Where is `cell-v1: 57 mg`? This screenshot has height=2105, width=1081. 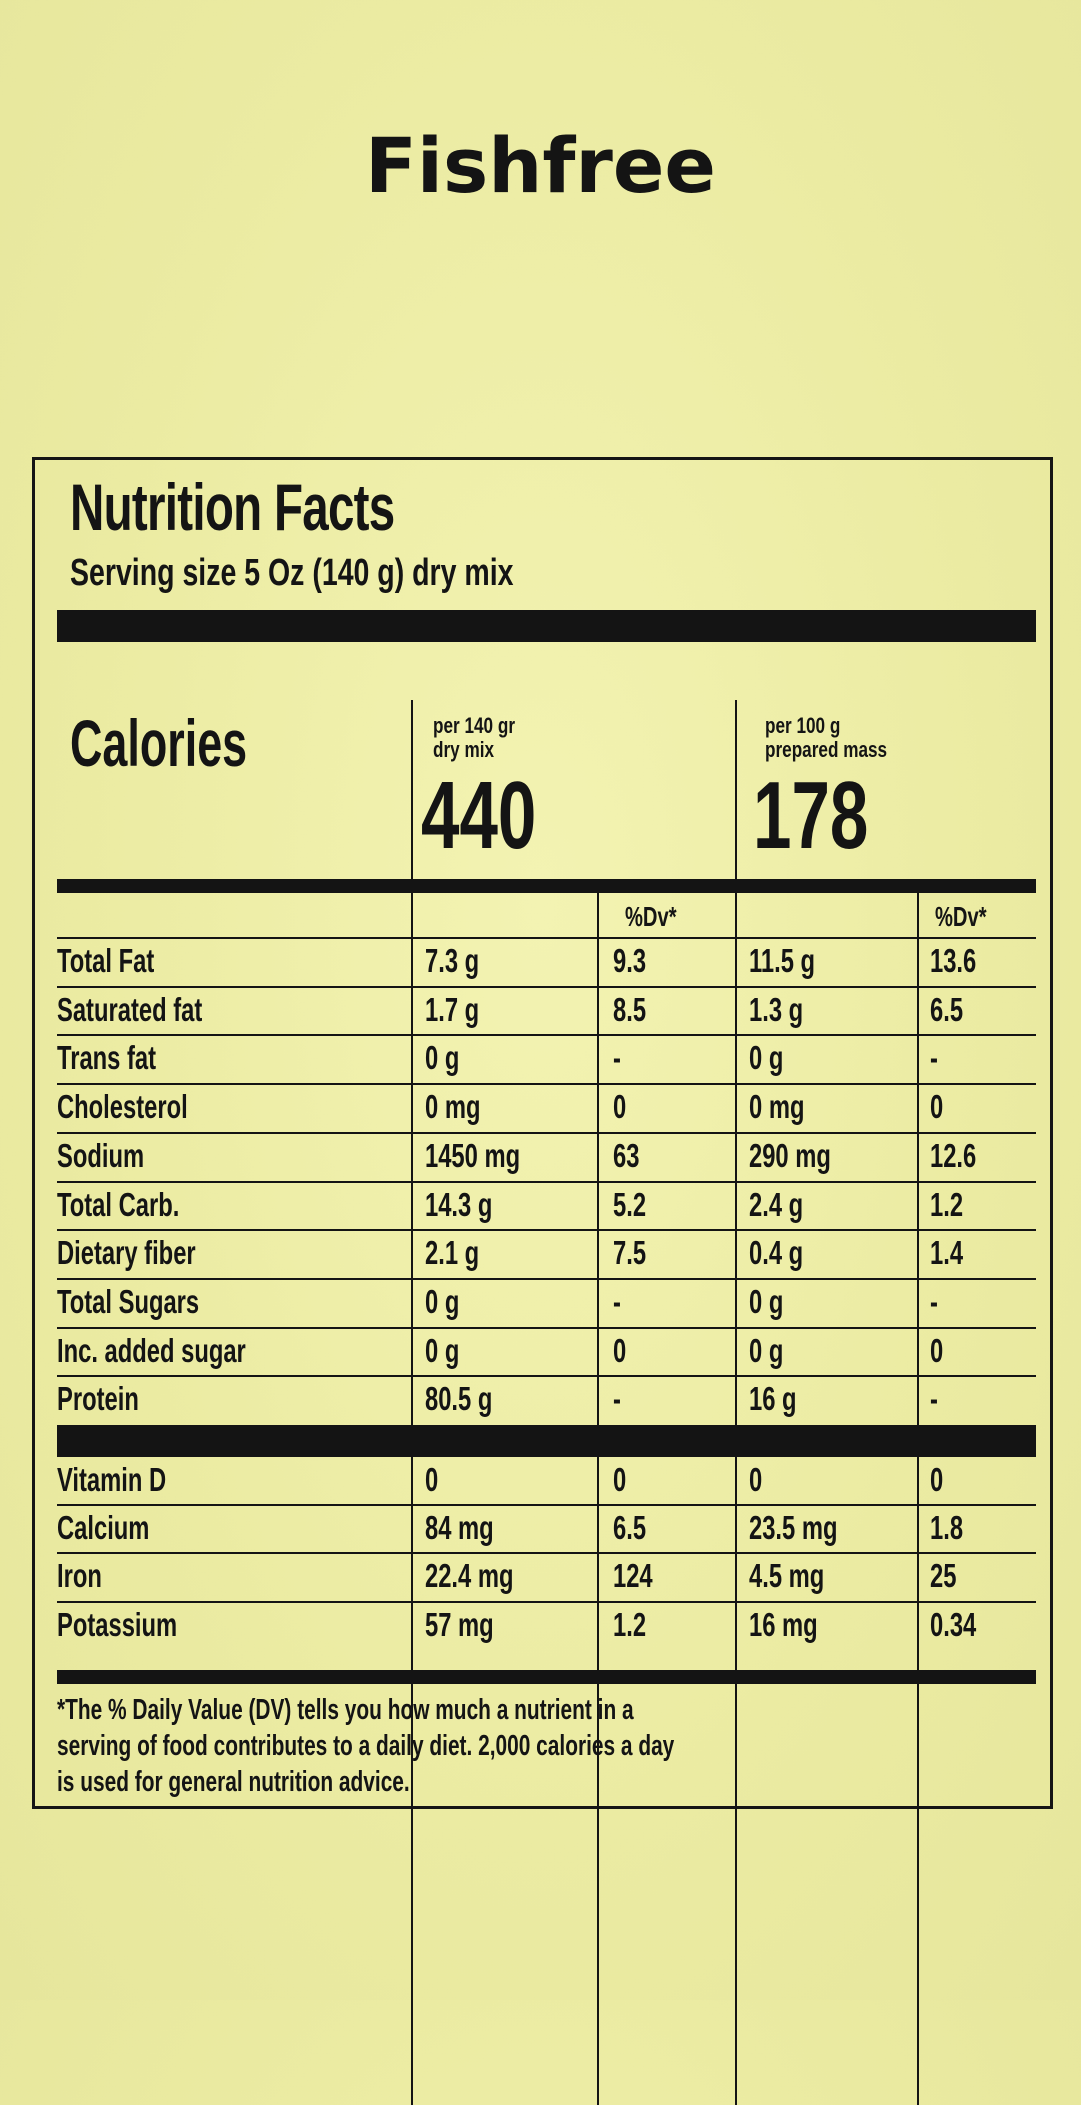 cell-v1: 57 mg is located at coordinates (459, 1624).